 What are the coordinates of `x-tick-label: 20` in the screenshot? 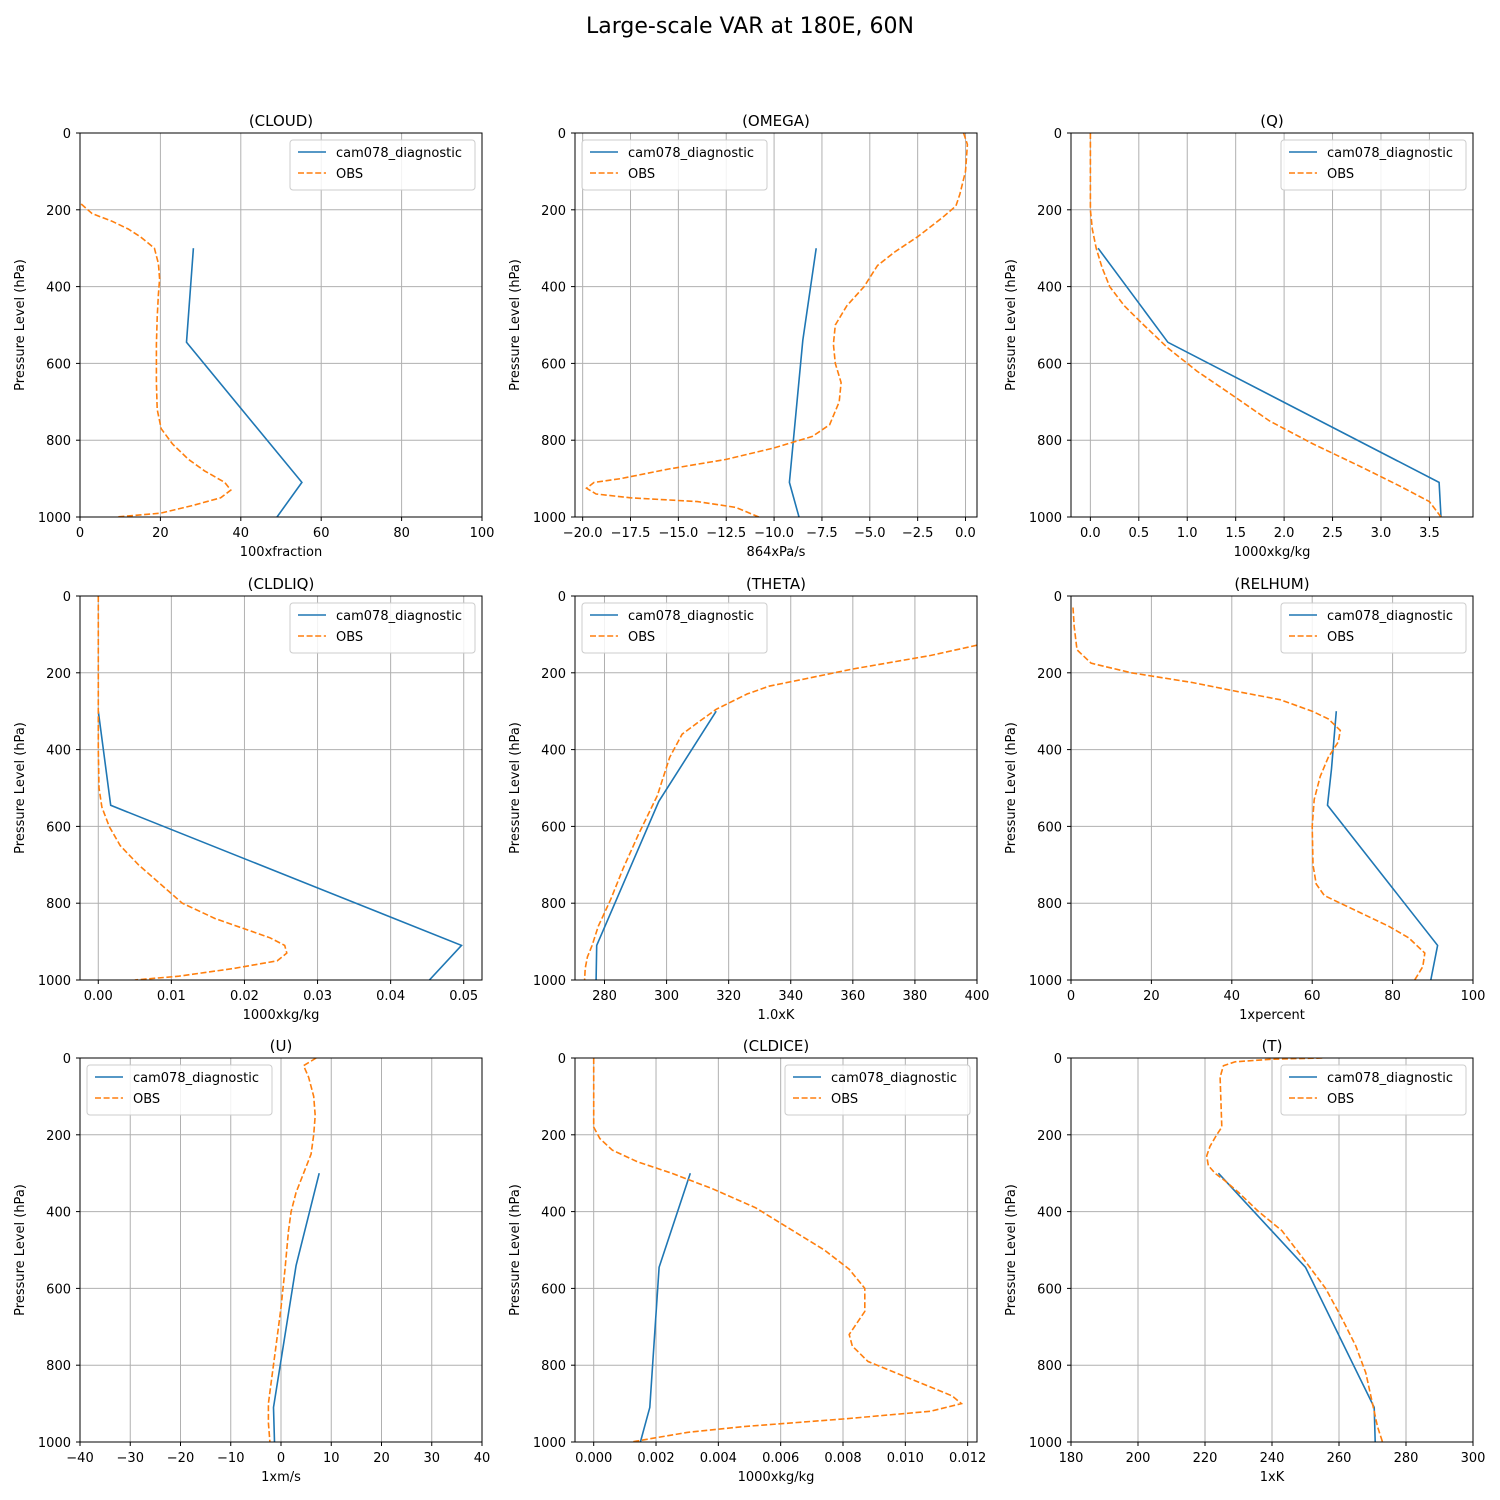 It's located at (1151, 996).